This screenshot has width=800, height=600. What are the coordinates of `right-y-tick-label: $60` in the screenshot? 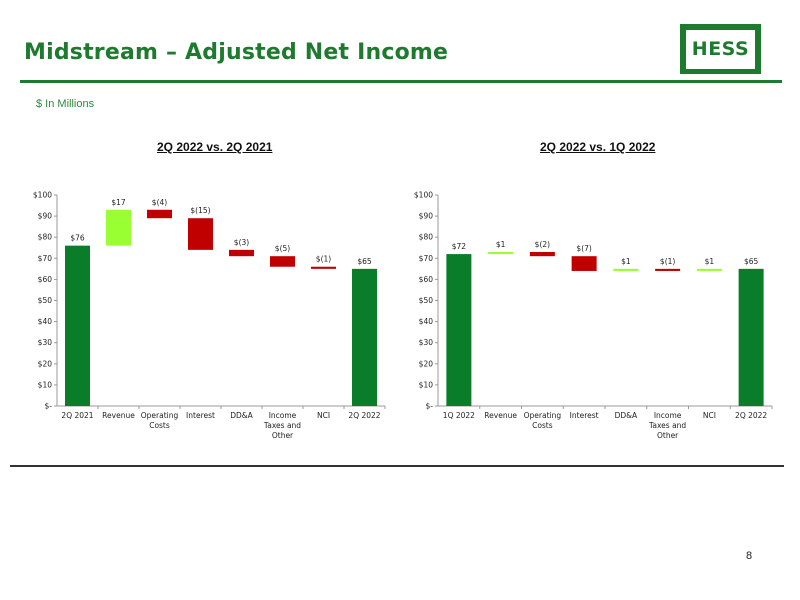 It's located at (426, 279).